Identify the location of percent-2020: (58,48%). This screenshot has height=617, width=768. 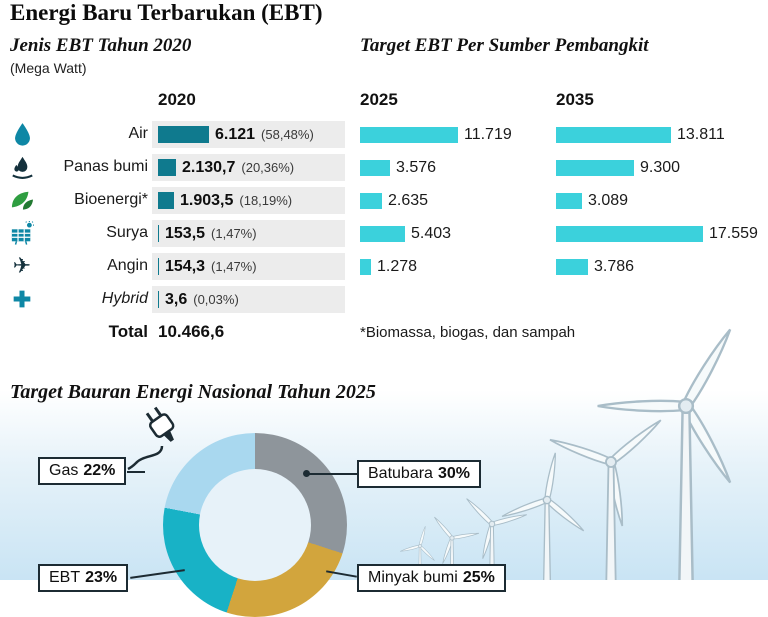
(287, 134).